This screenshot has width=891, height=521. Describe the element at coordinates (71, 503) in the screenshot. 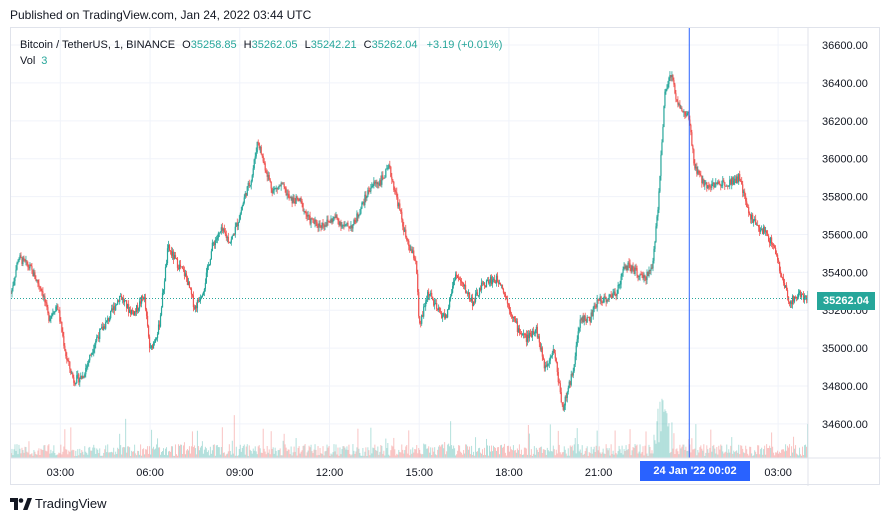

I see `tradingview-brand: TradingView` at that location.